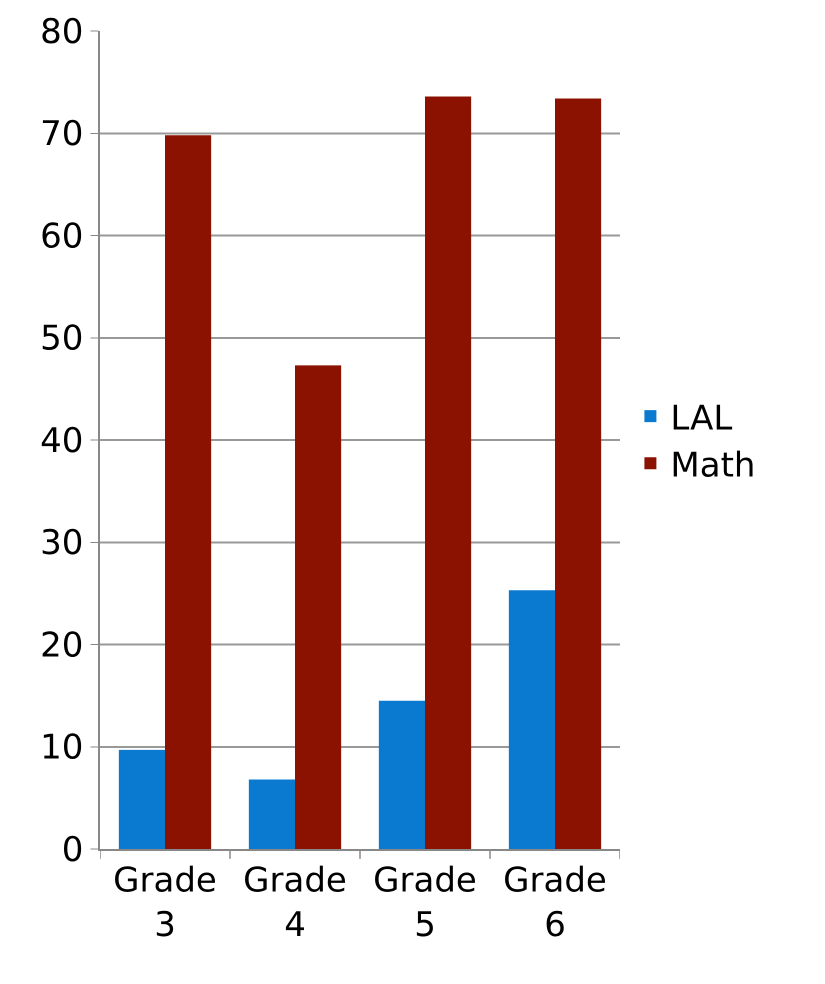 The image size is (825, 984). I want to click on y-tick-label: 80, so click(62, 32).